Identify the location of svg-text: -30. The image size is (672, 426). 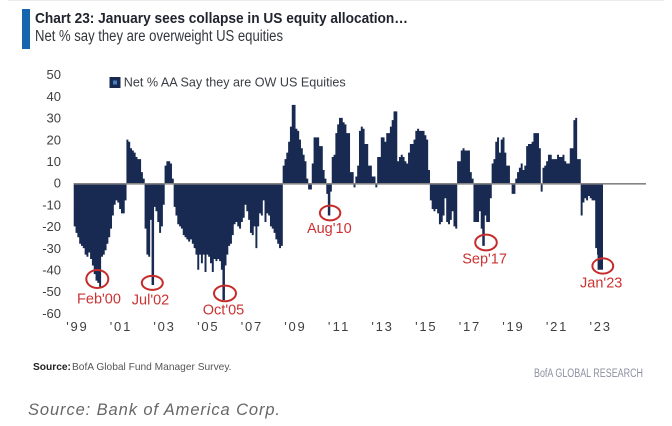
(51, 248).